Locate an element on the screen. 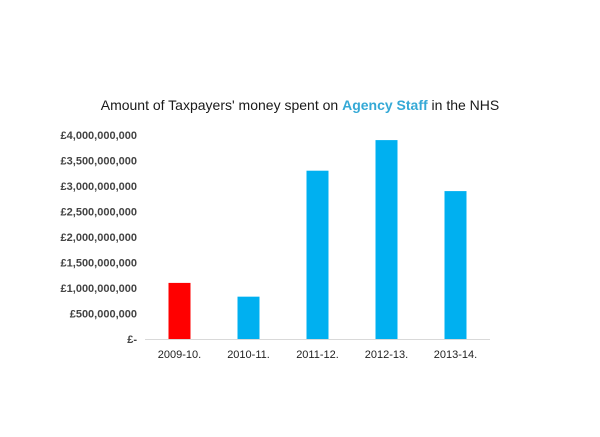 The image size is (600, 437). y-tick-label: £2,000,000,000 is located at coordinates (99, 238).